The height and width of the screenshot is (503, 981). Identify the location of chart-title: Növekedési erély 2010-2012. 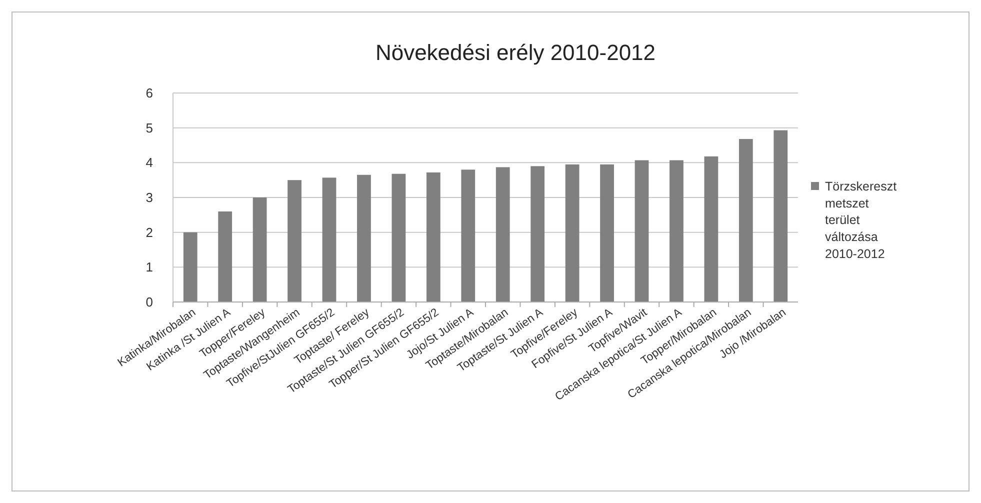
(515, 52).